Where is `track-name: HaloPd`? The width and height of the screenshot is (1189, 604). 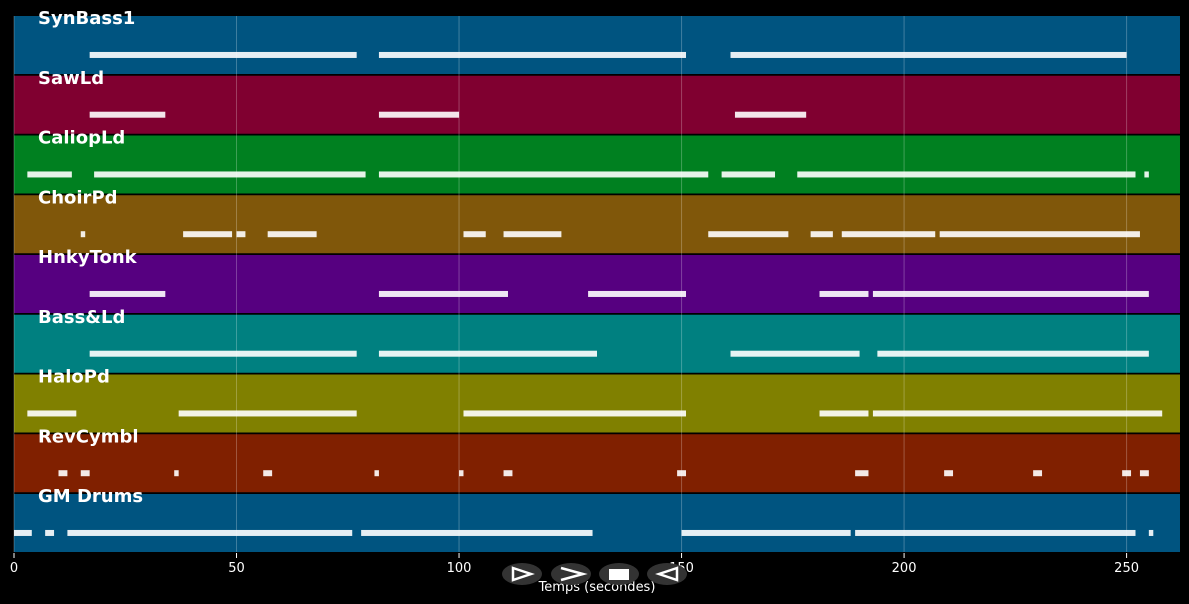
track-name: HaloPd is located at coordinates (74, 377).